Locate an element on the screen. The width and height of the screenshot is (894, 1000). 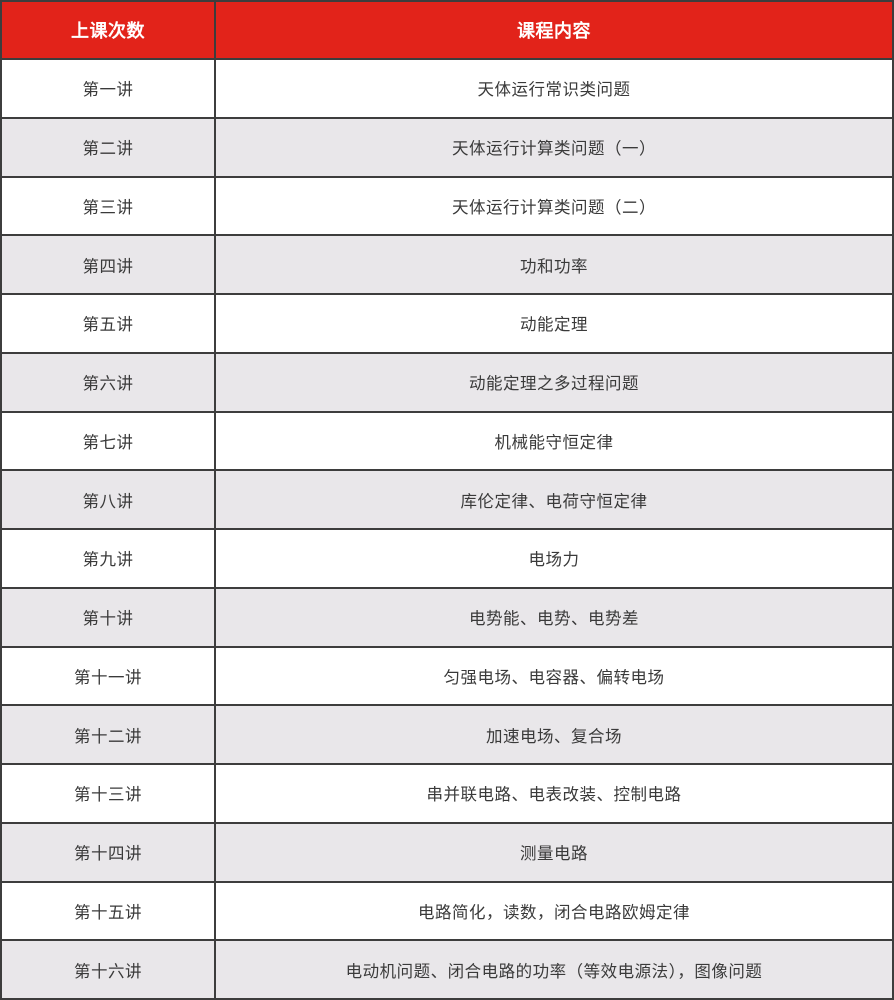
session-cell: 第二讲 is located at coordinates (109, 147).